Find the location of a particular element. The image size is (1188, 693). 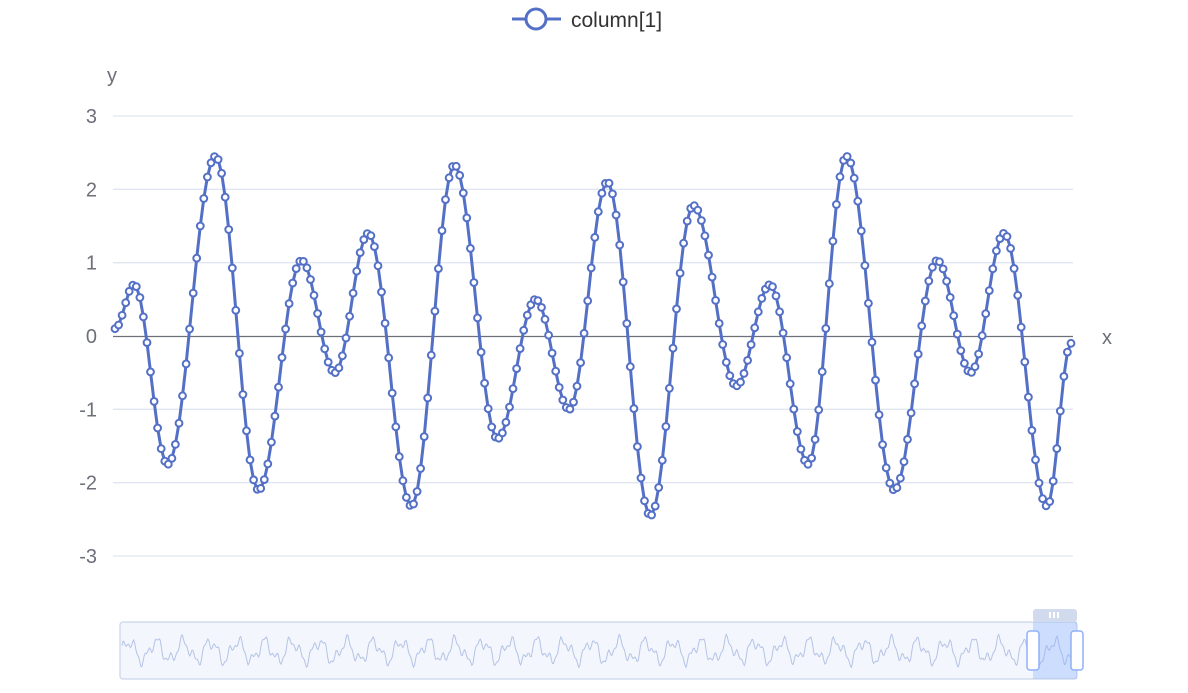

y-axis-ticks: 3 2 1 0 -1 -2 -3 is located at coordinates (88, 337).